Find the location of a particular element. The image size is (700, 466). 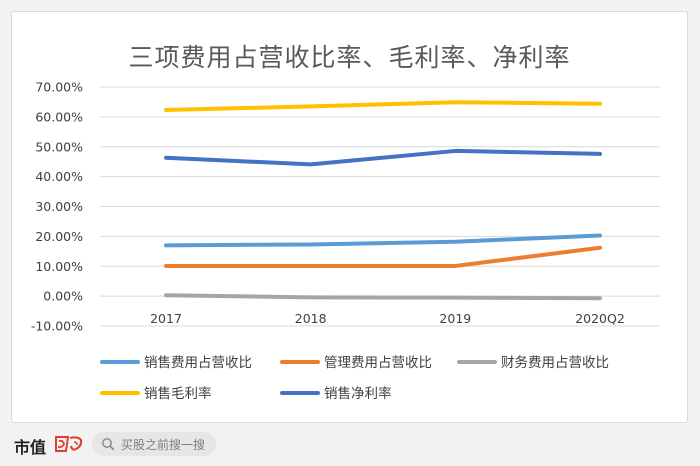

y-tick-label: 30.00% is located at coordinates (59, 206).